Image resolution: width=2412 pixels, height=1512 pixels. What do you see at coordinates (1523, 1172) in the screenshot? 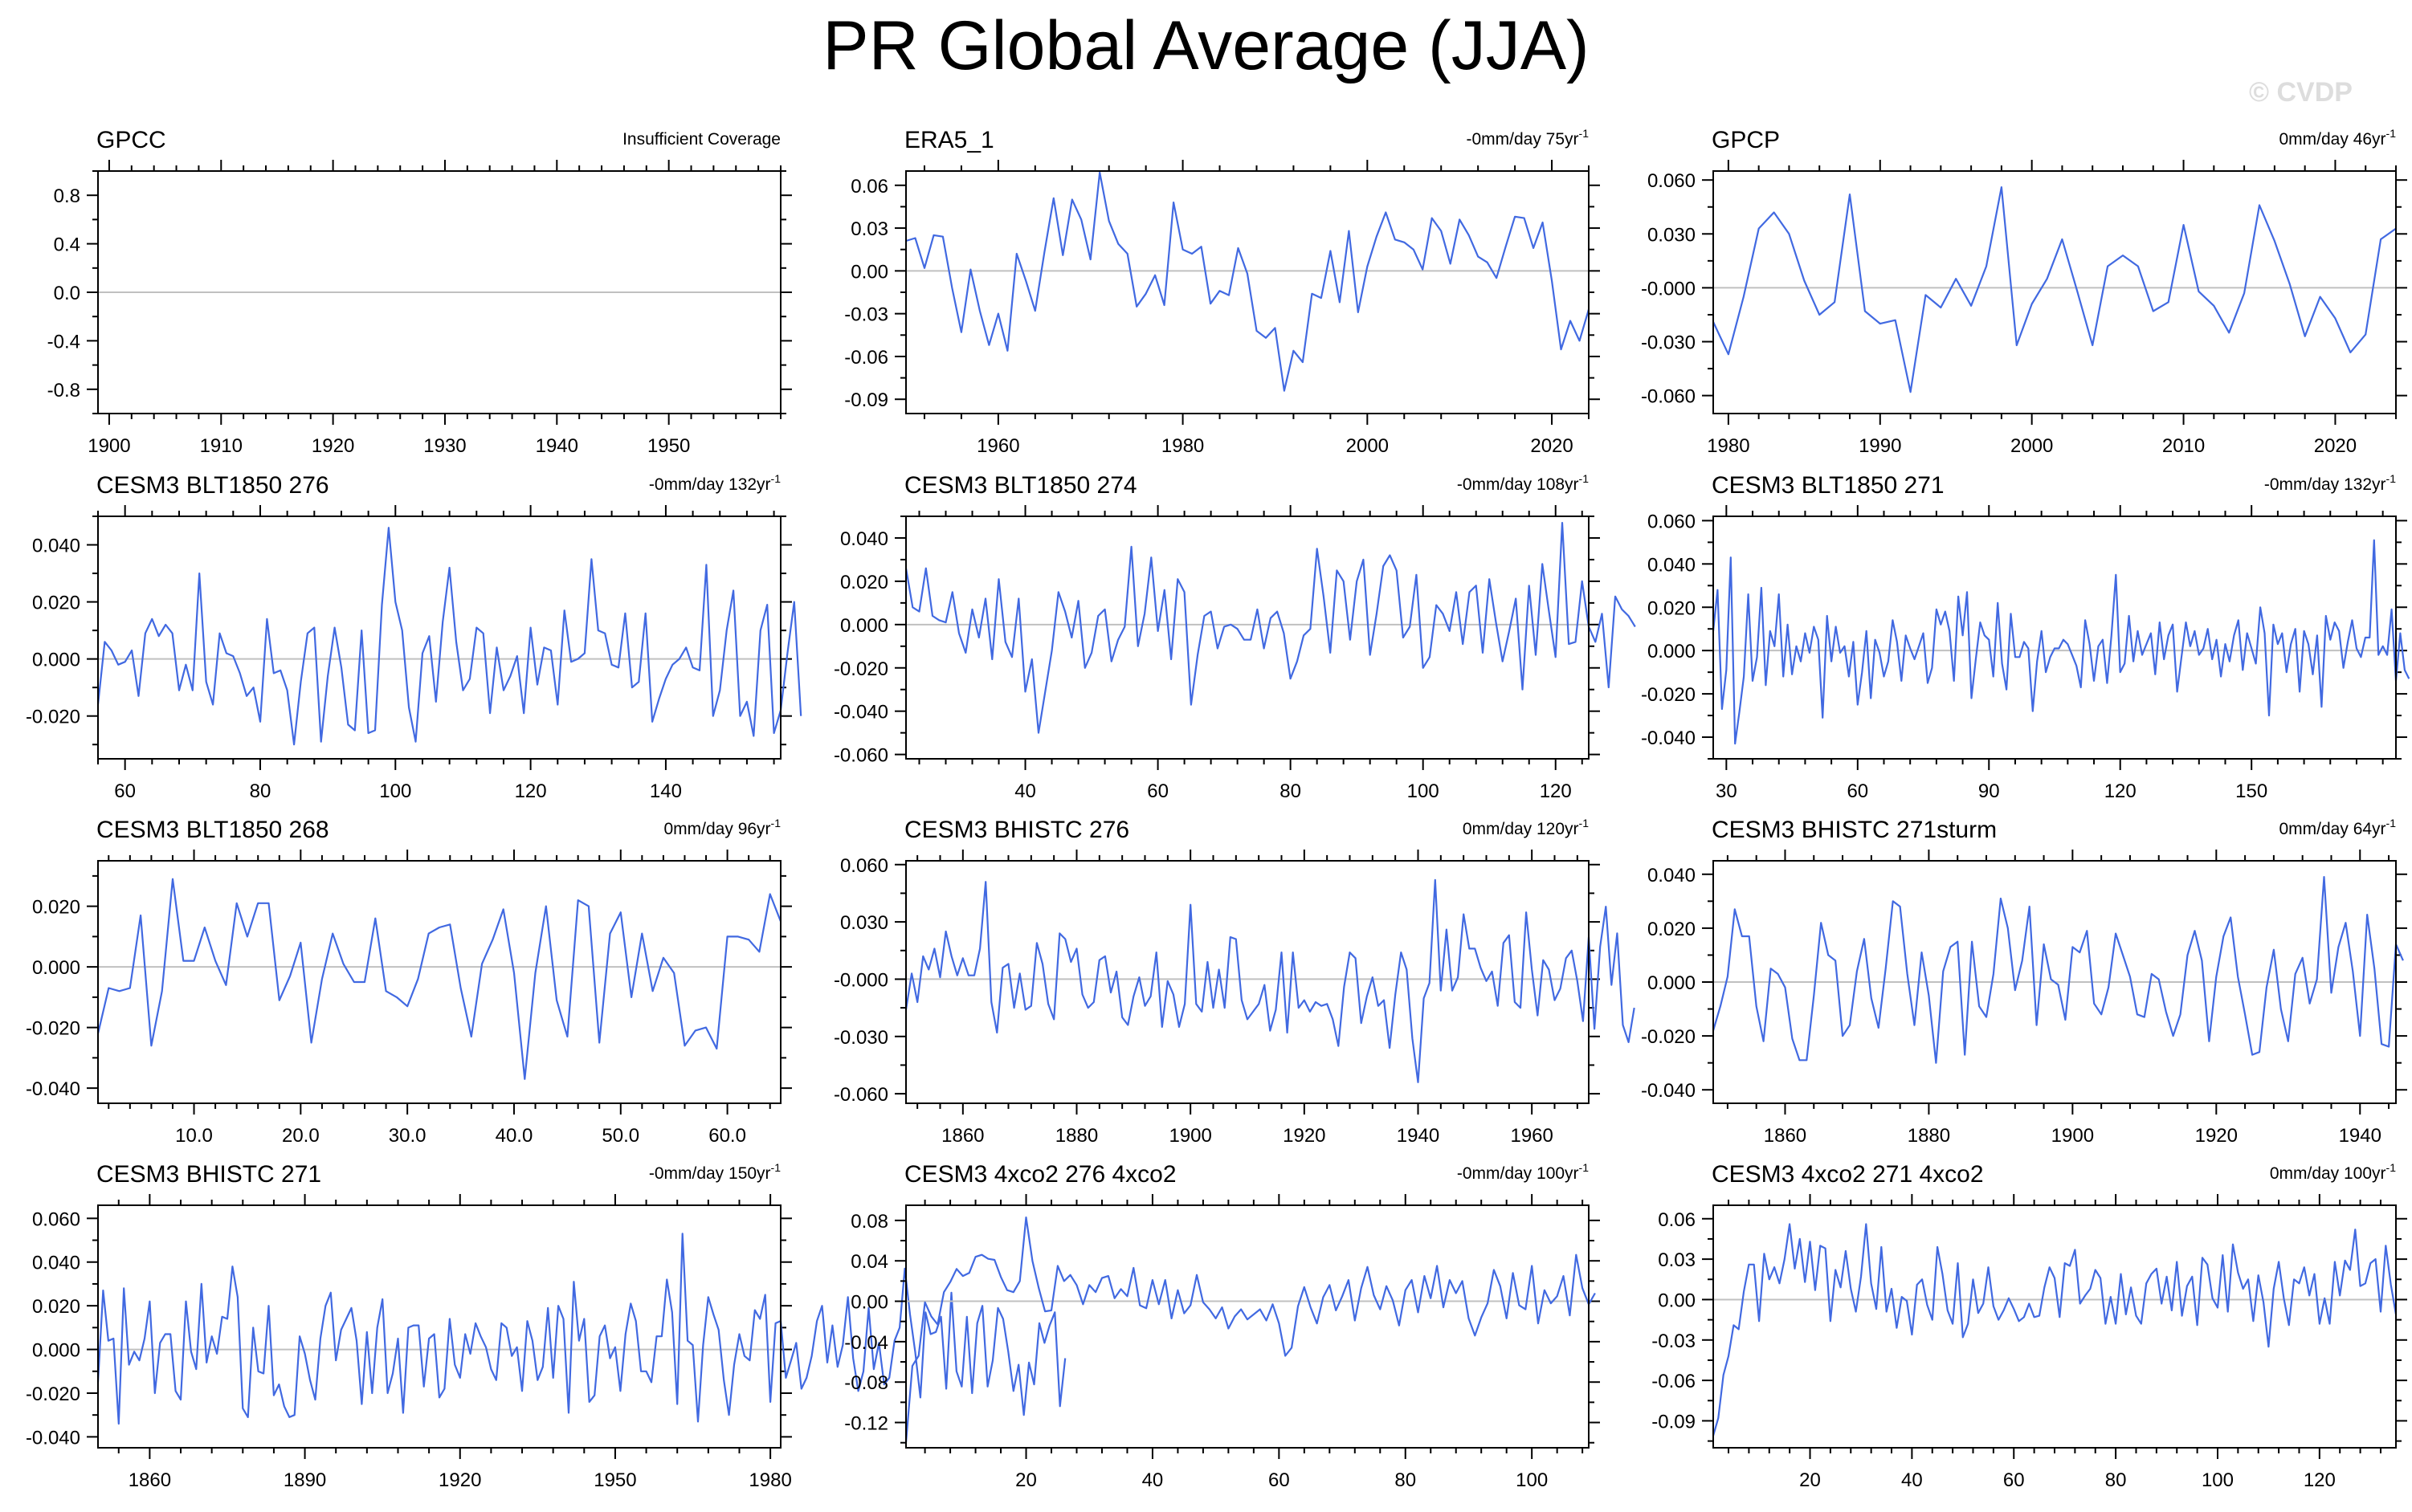
I see `panel-trend-label: -0mm/day 100yr-1` at bounding box center [1523, 1172].